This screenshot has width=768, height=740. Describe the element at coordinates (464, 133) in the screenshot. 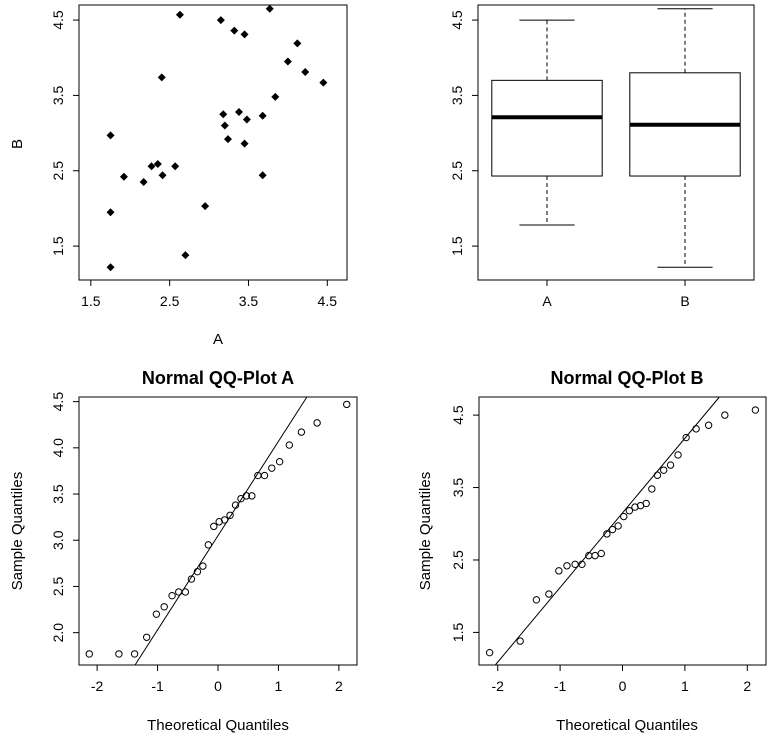

I see `boxplot-y-axis: 1.5 2.5 3.5 4.5` at that location.